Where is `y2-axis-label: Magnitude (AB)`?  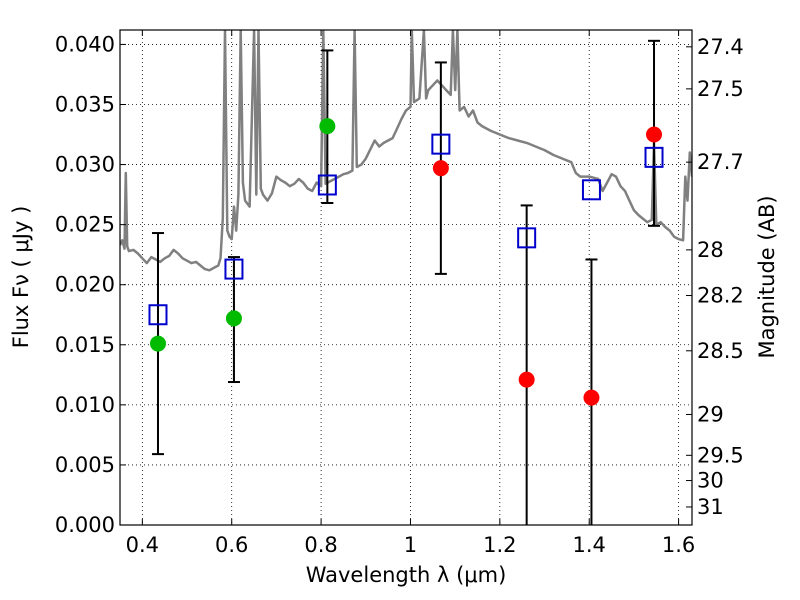
y2-axis-label: Magnitude (AB) is located at coordinates (767, 276).